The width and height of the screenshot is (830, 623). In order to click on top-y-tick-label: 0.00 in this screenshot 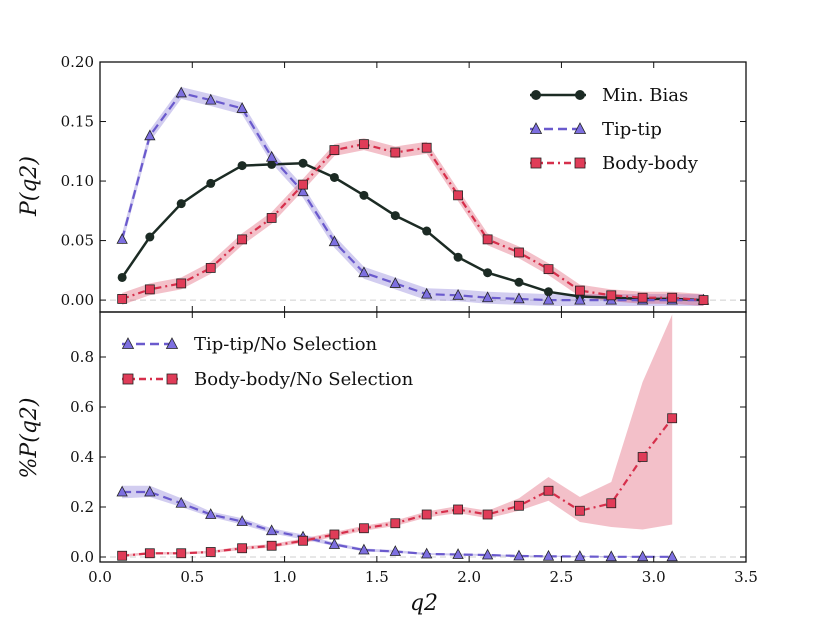, I will do `click(77, 300)`.